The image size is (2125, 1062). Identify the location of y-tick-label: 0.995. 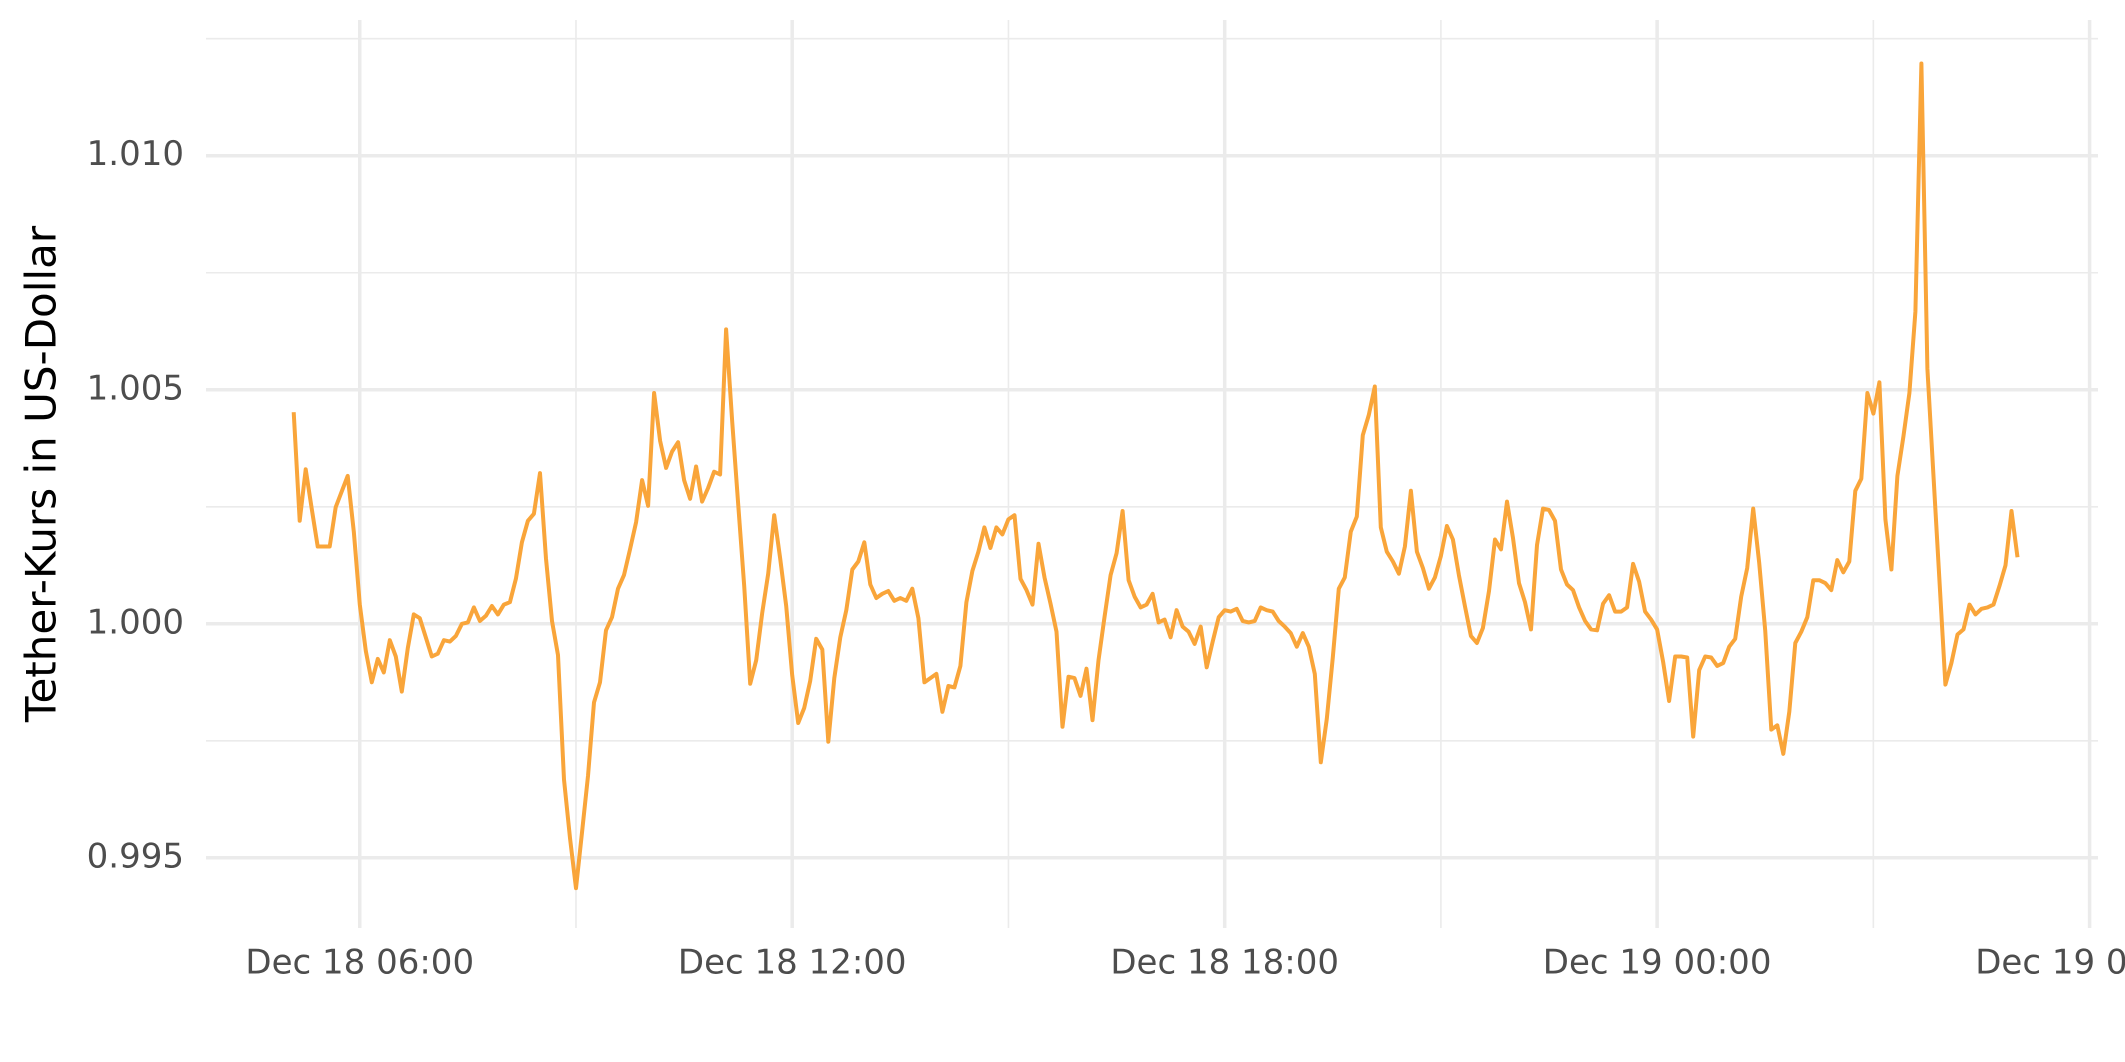
(135, 856).